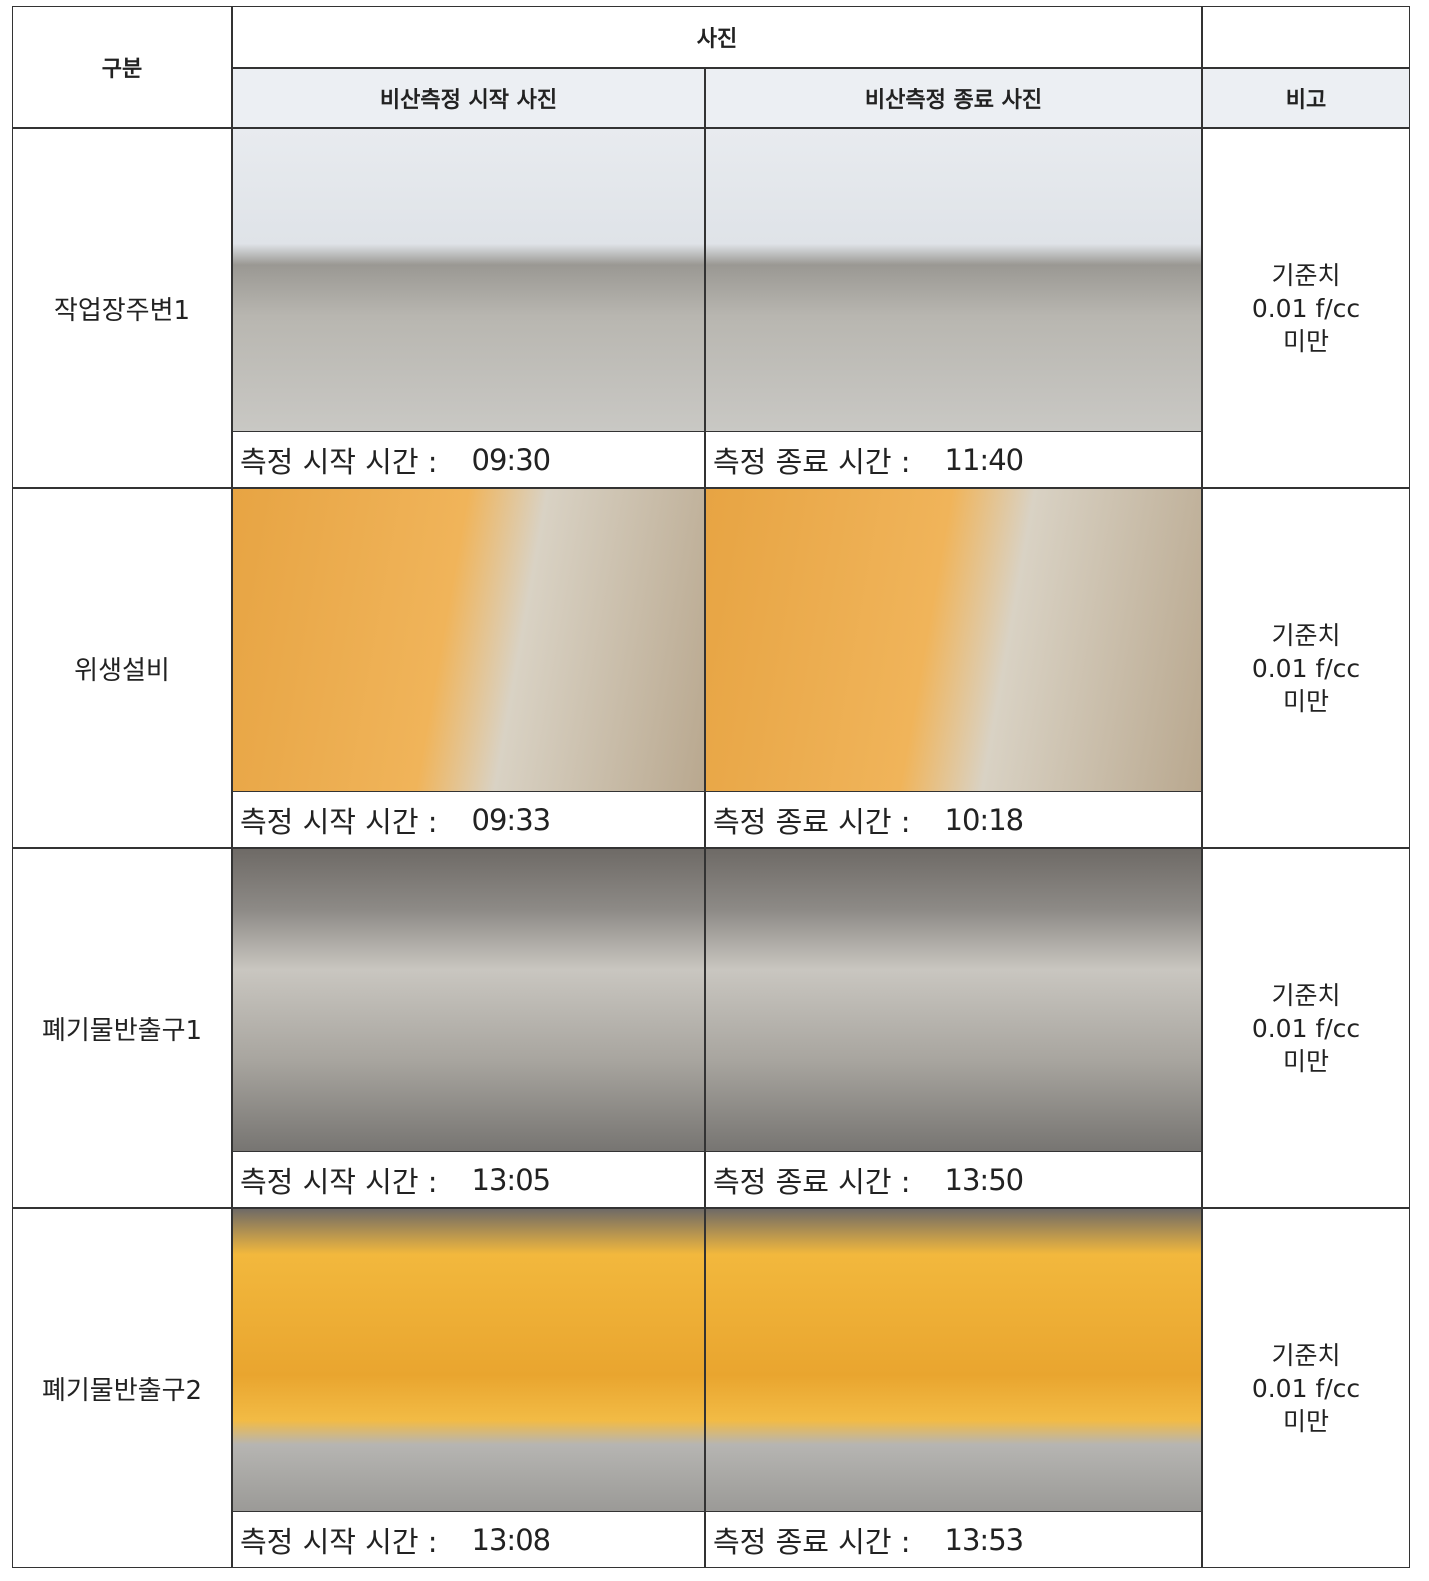  Describe the element at coordinates (984, 1540) in the screenshot. I see `end-time: 13:53` at that location.